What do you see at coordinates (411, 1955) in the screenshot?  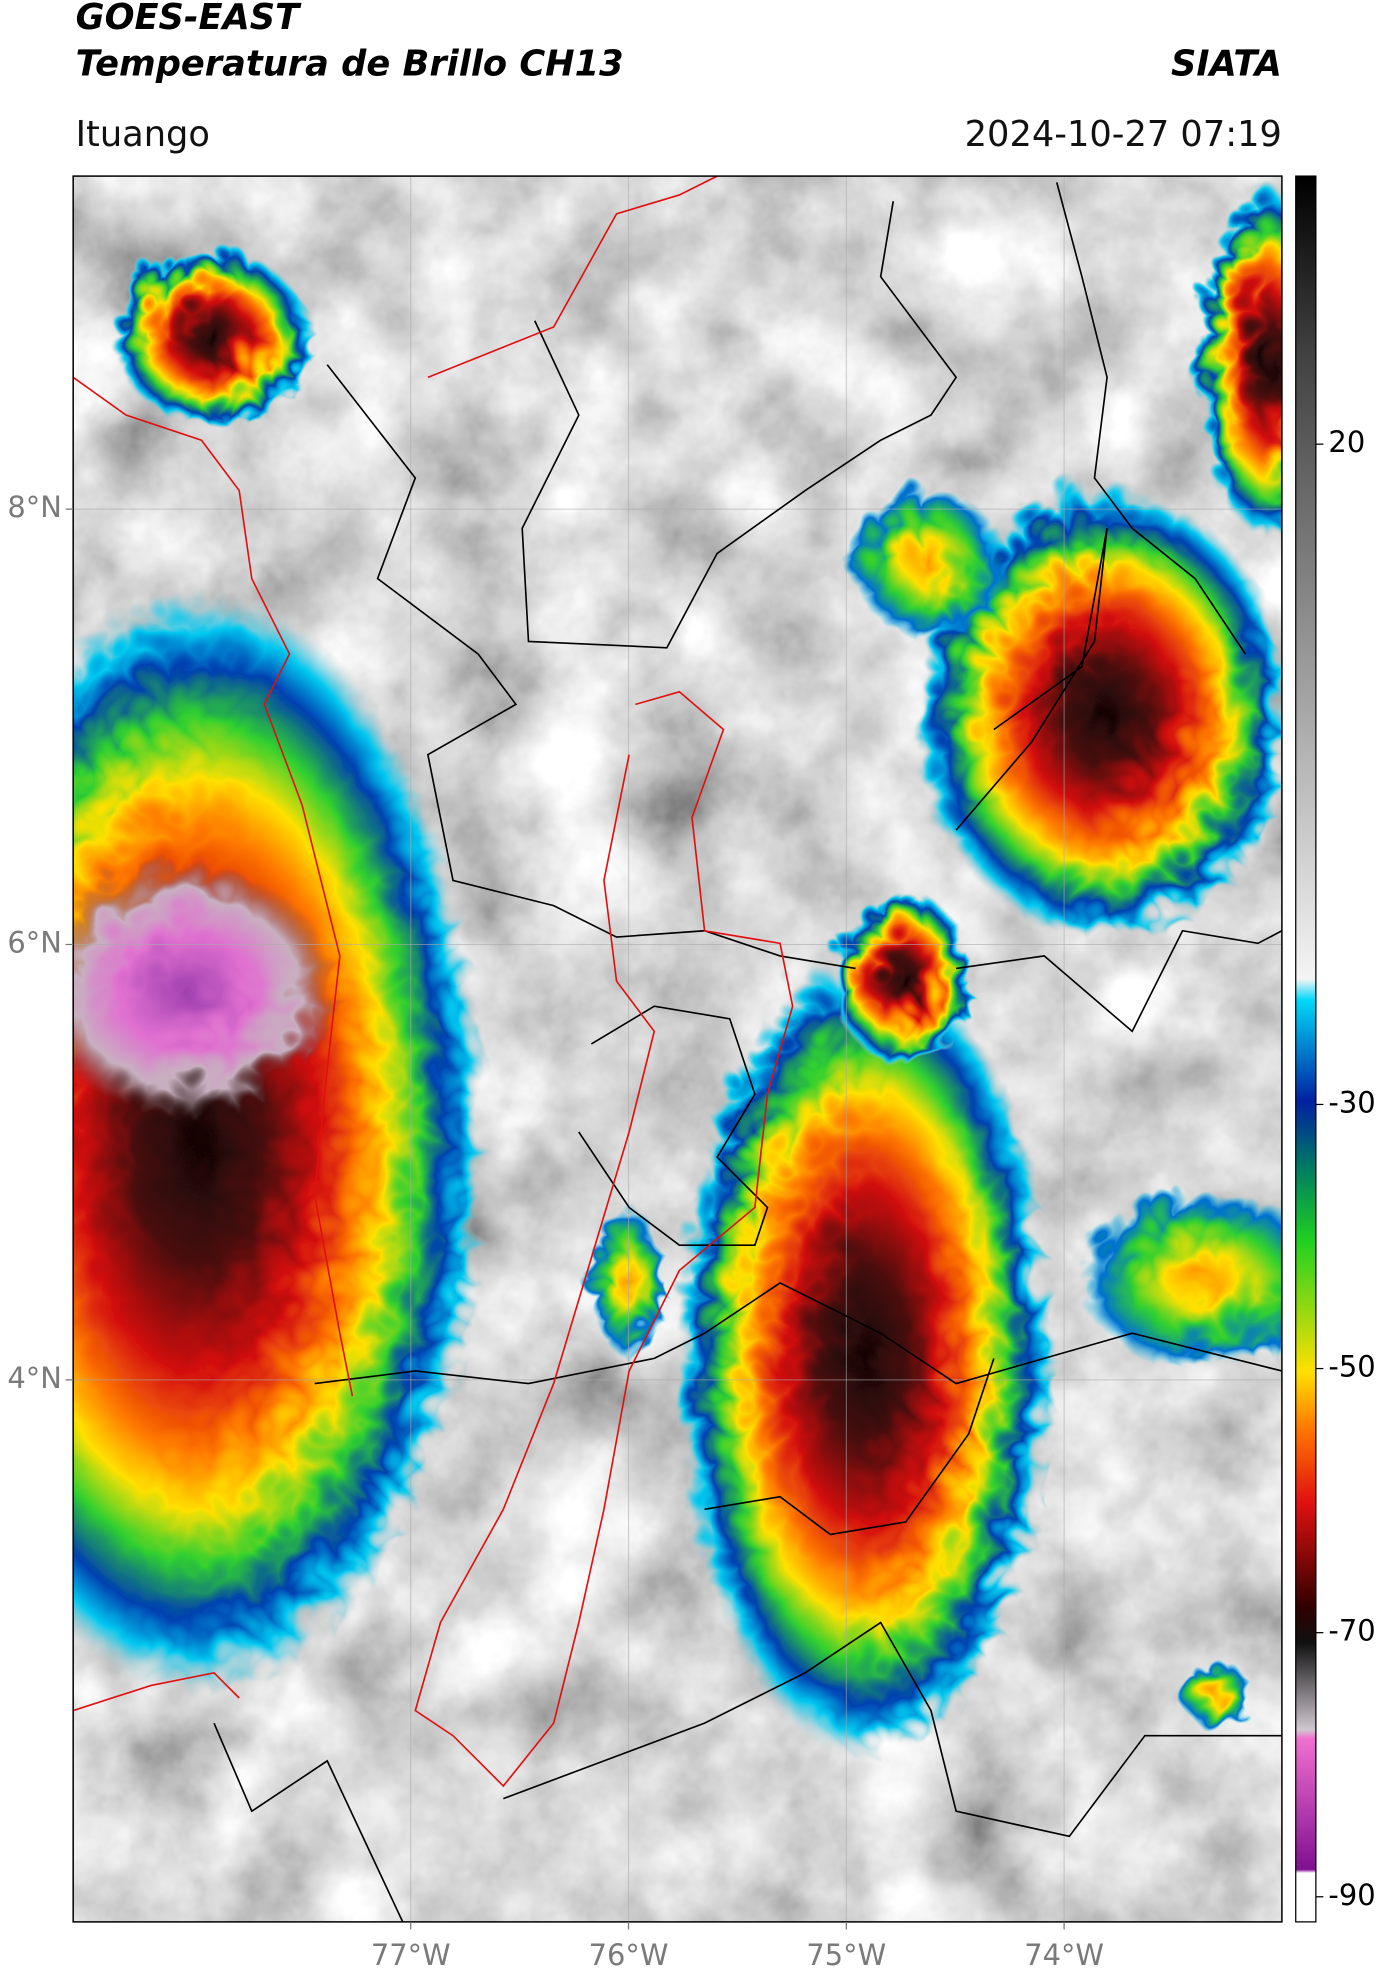 I see `x-tick-label: 77°W` at bounding box center [411, 1955].